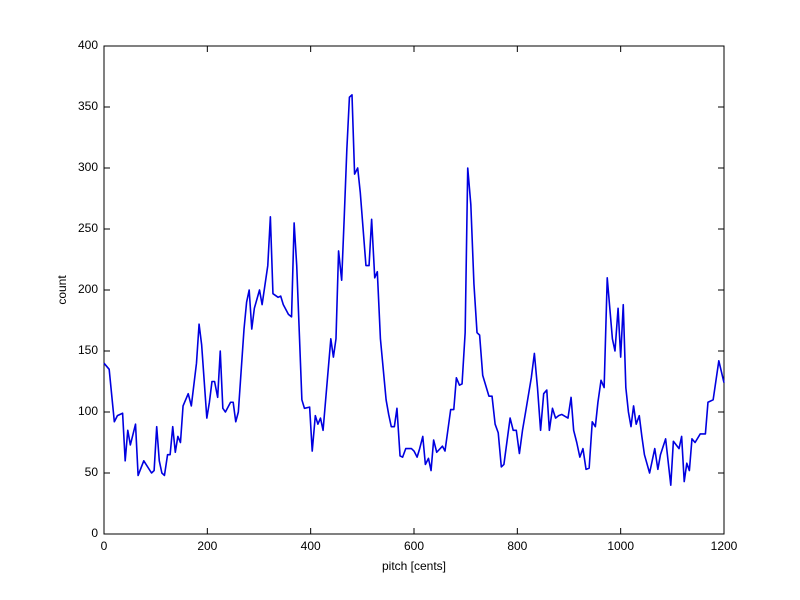 The image size is (800, 600). Describe the element at coordinates (88, 411) in the screenshot. I see `y-tick-label: 100` at that location.